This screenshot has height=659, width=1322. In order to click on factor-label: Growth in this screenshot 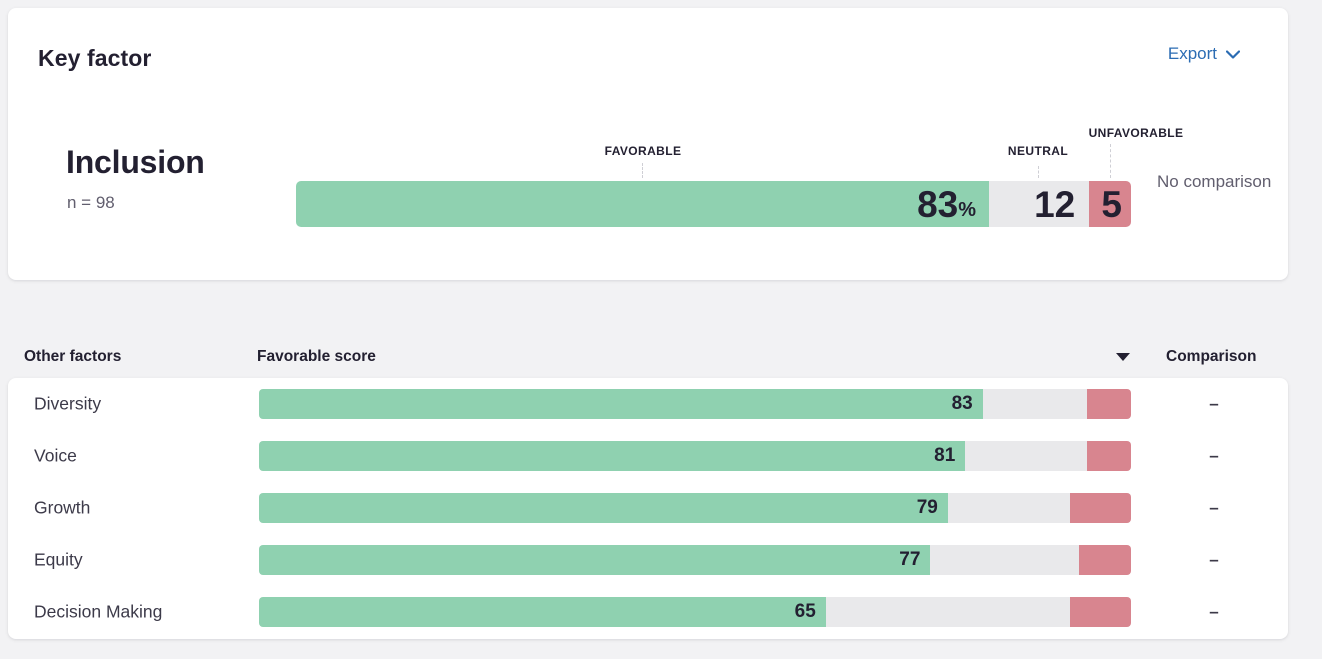, I will do `click(62, 507)`.